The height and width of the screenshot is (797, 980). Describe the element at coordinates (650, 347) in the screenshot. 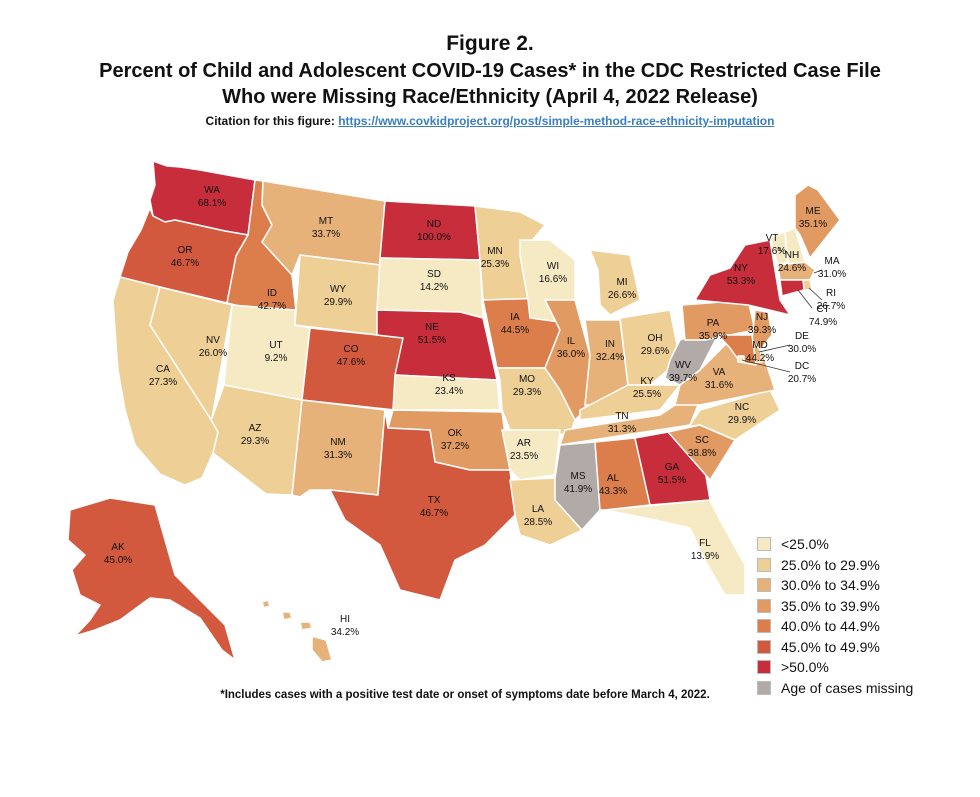

I see `state-oh` at that location.